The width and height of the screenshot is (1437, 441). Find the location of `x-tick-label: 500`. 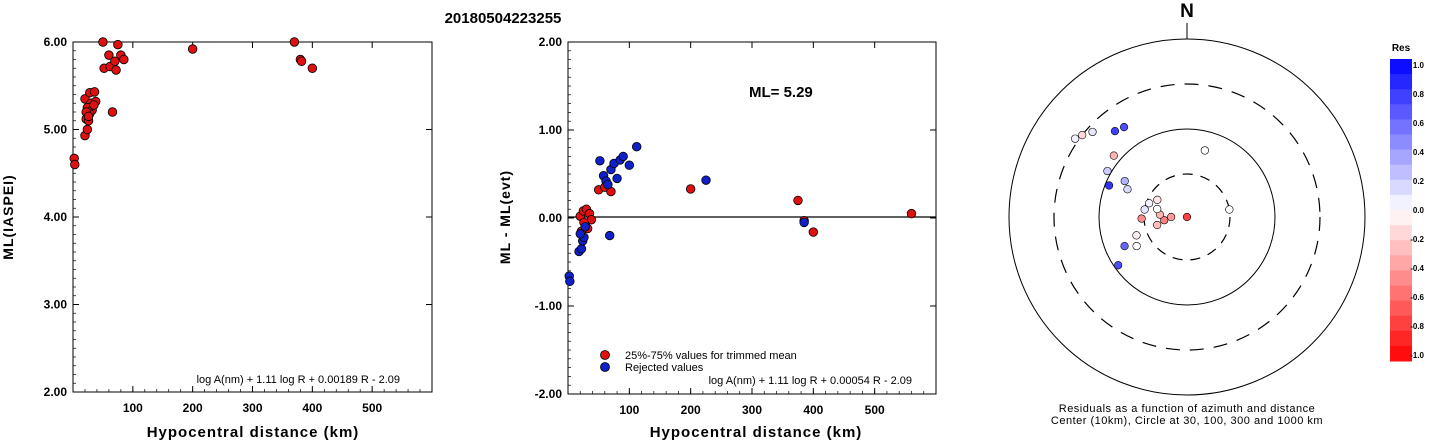

x-tick-label: 500 is located at coordinates (875, 410).